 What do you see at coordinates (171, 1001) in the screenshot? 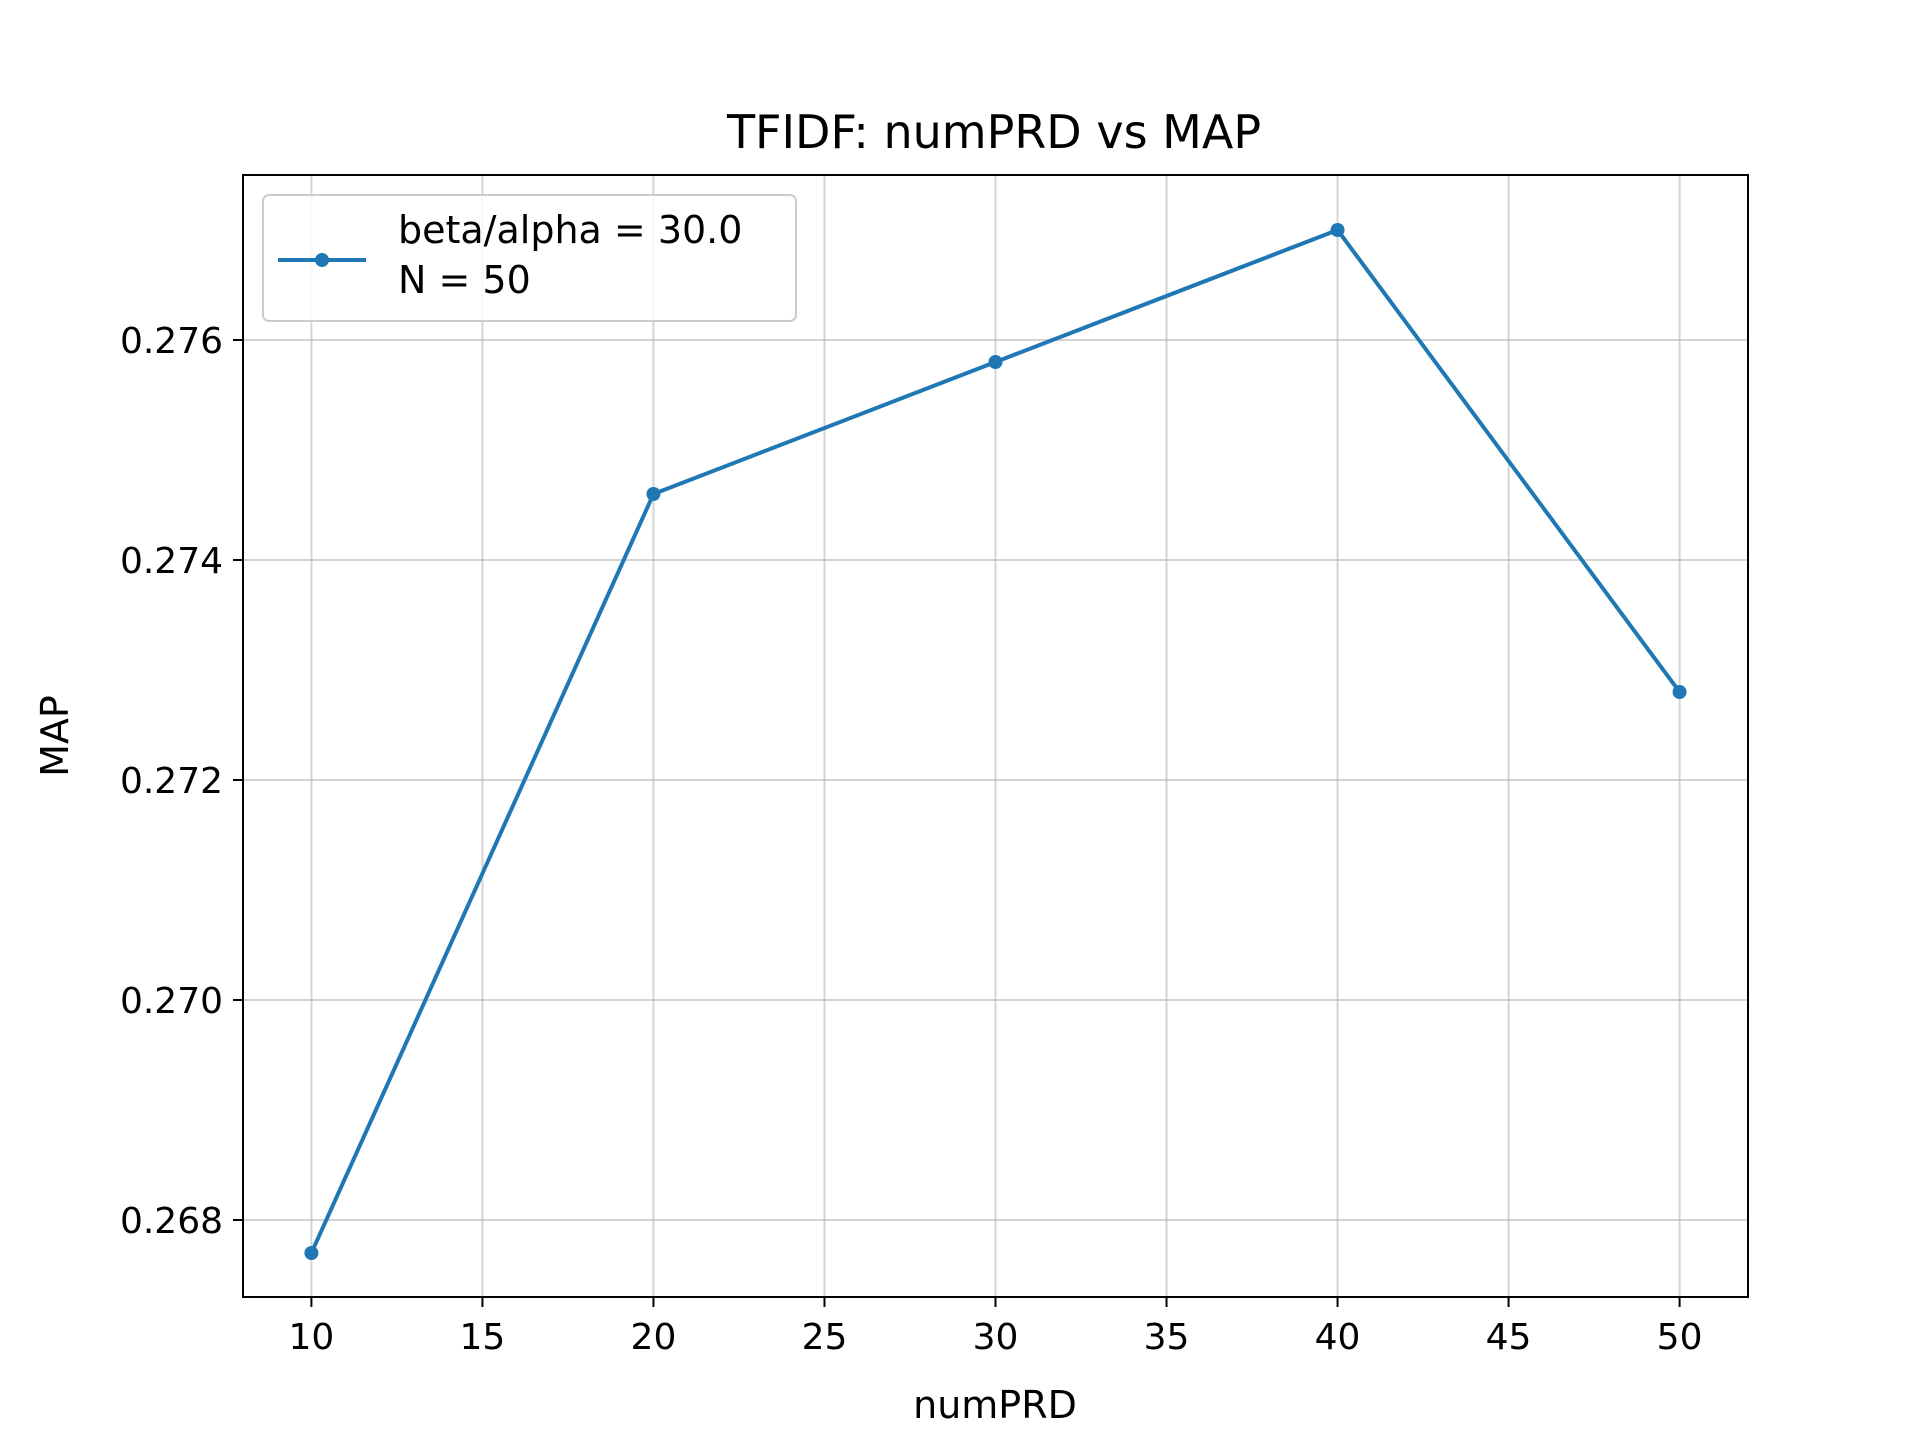
I see `y-tick-label: 0.270` at bounding box center [171, 1001].